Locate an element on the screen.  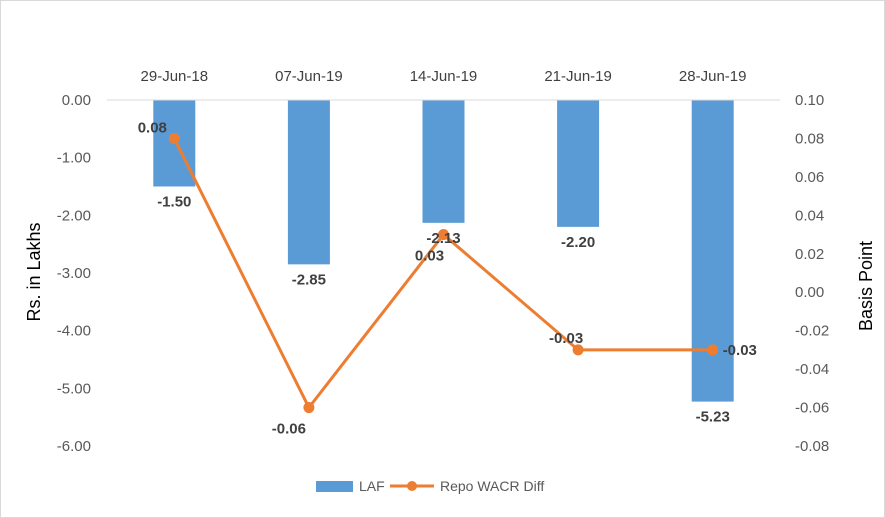
laf-data-label: -2.20 is located at coordinates (578, 242).